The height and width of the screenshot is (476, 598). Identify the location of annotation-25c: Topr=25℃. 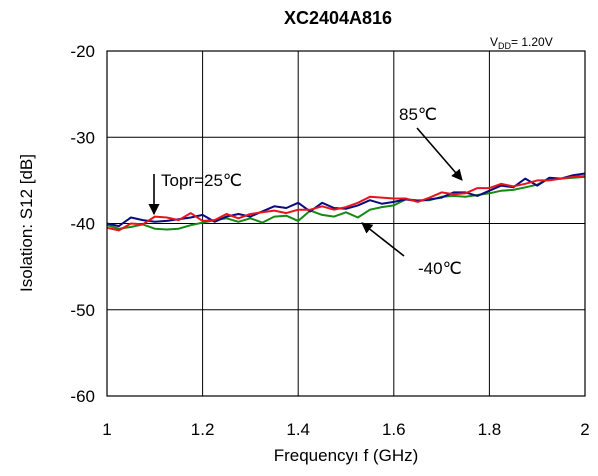
(201, 180).